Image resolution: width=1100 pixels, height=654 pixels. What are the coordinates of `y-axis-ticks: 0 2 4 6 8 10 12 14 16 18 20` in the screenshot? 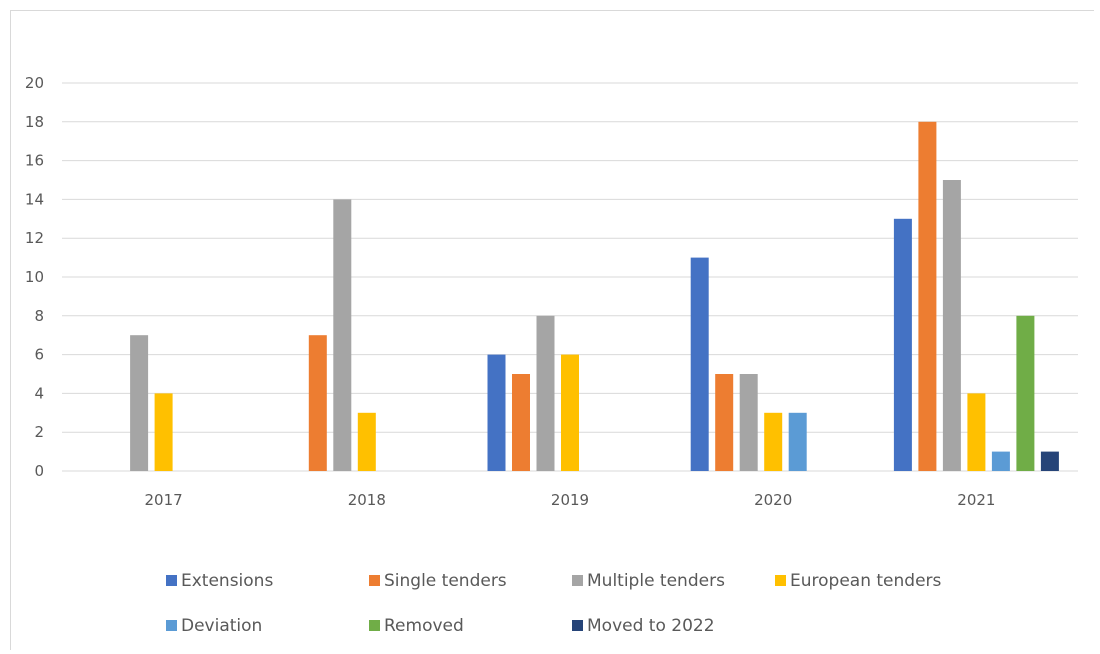 It's located at (34, 277).